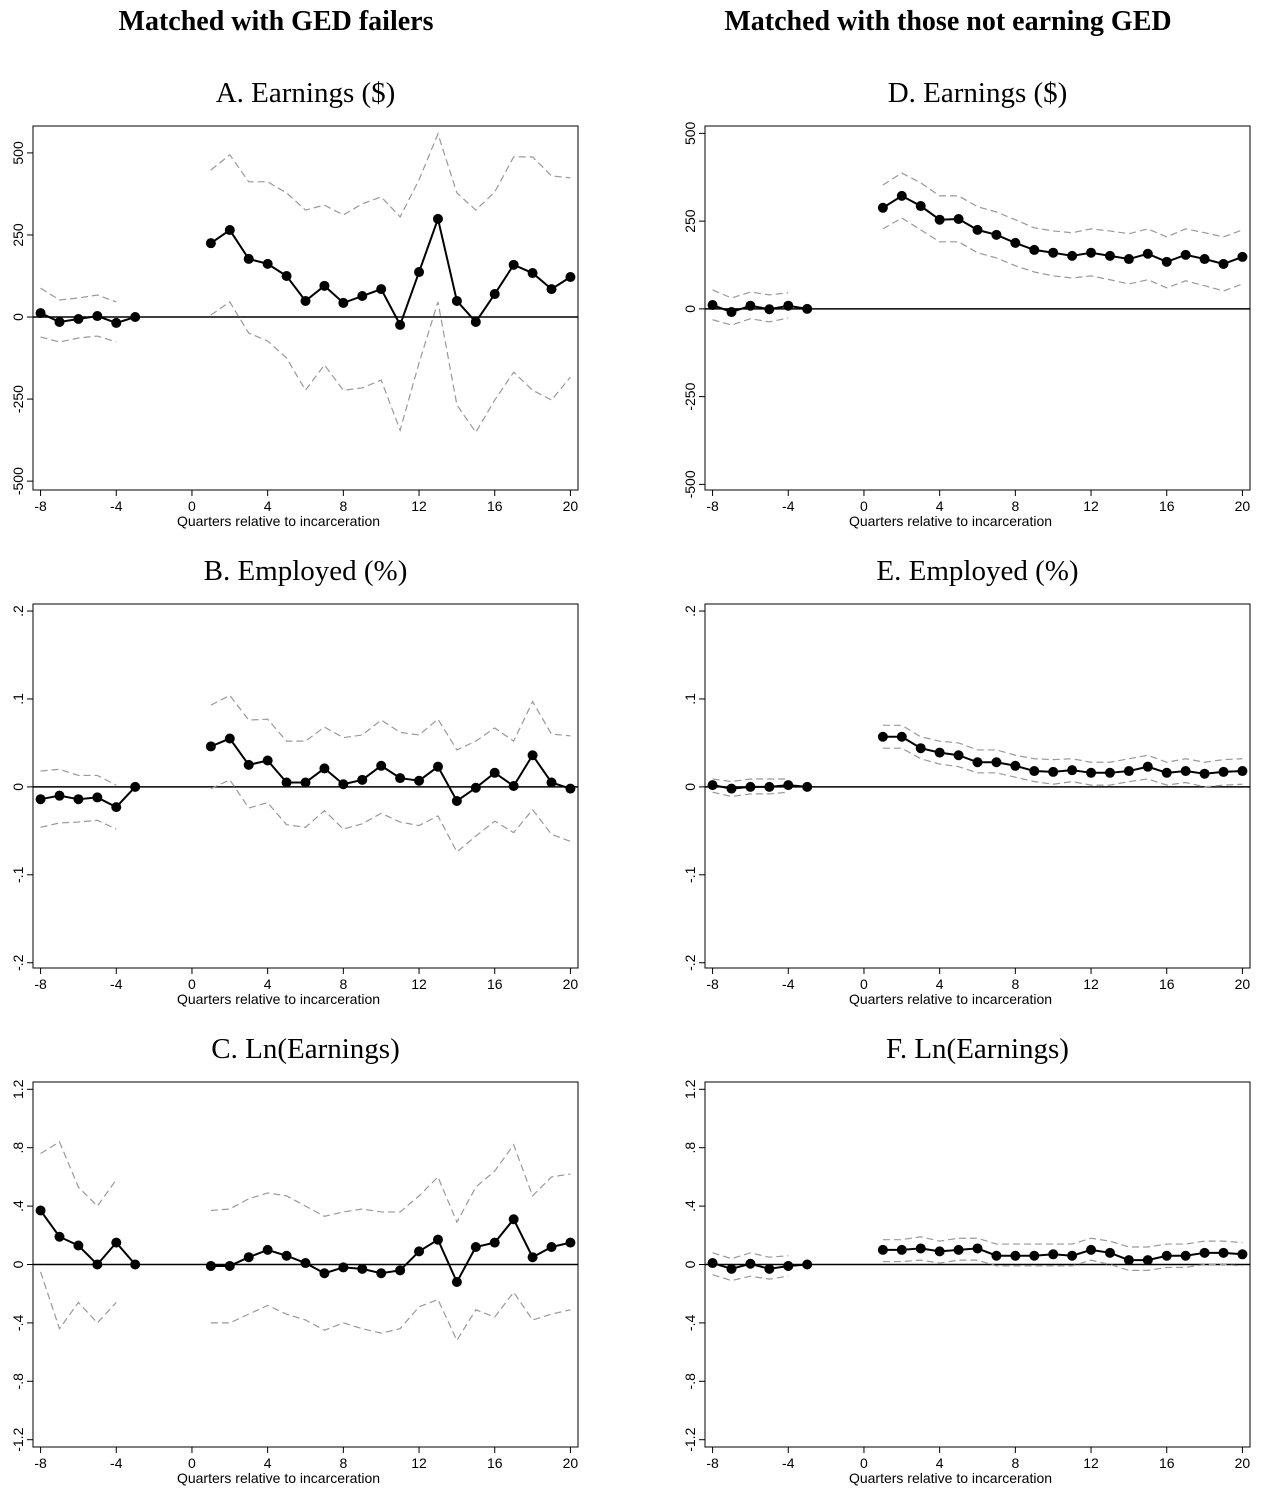 The image size is (1262, 1494). I want to click on x-tick-label: 16, so click(495, 506).